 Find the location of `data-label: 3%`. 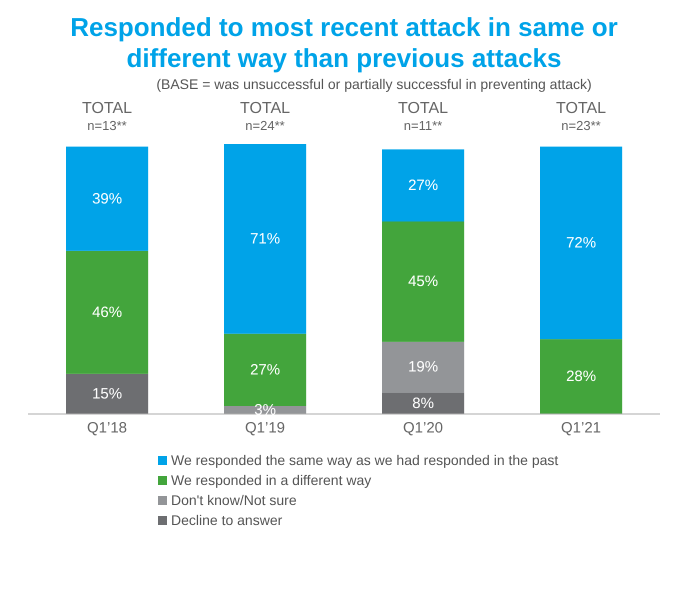

data-label: 3% is located at coordinates (265, 409).